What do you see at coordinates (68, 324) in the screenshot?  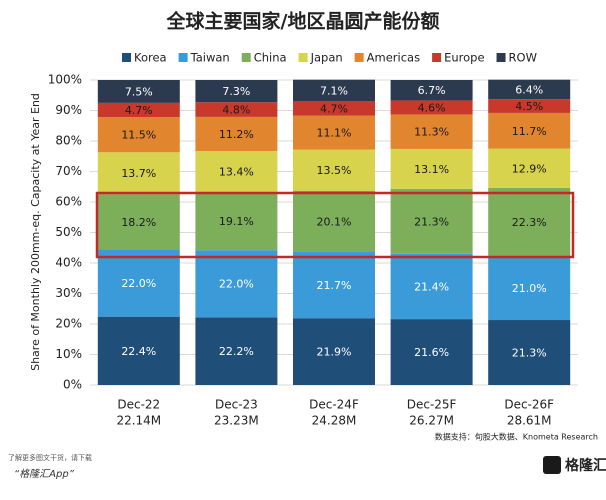 I see `y-tick-label: 20%` at bounding box center [68, 324].